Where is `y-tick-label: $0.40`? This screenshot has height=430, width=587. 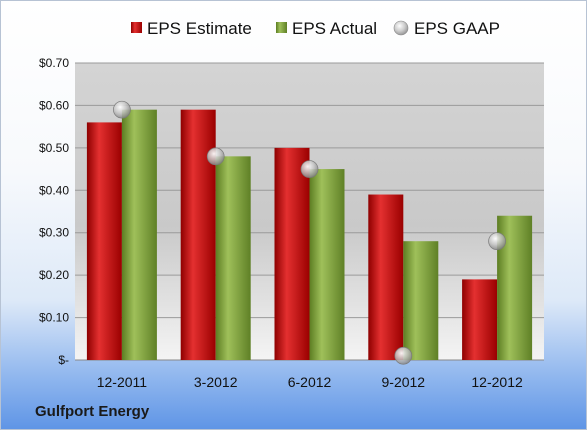
y-tick-label: $0.40 is located at coordinates (54, 190).